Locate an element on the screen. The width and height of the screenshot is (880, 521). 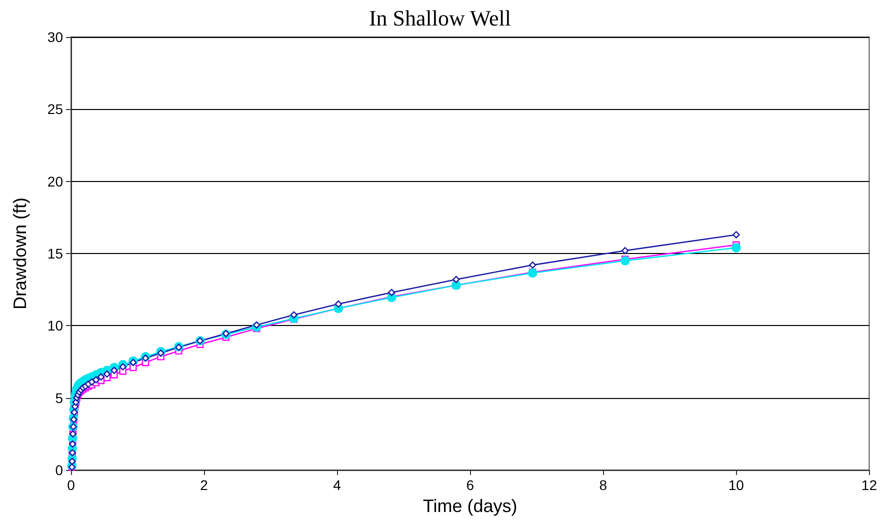
x-axis-title: Time (days) is located at coordinates (470, 506).